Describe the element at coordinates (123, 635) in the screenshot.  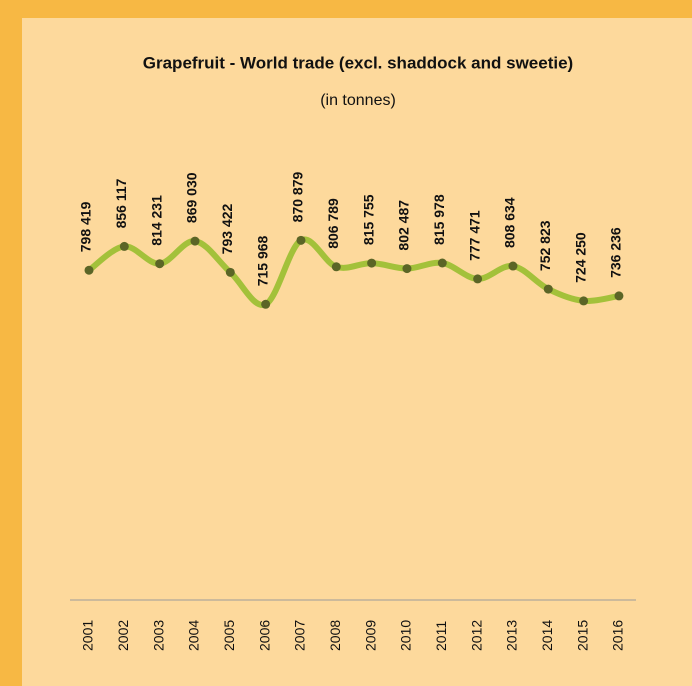
I see `x-tick-label: 2002` at that location.